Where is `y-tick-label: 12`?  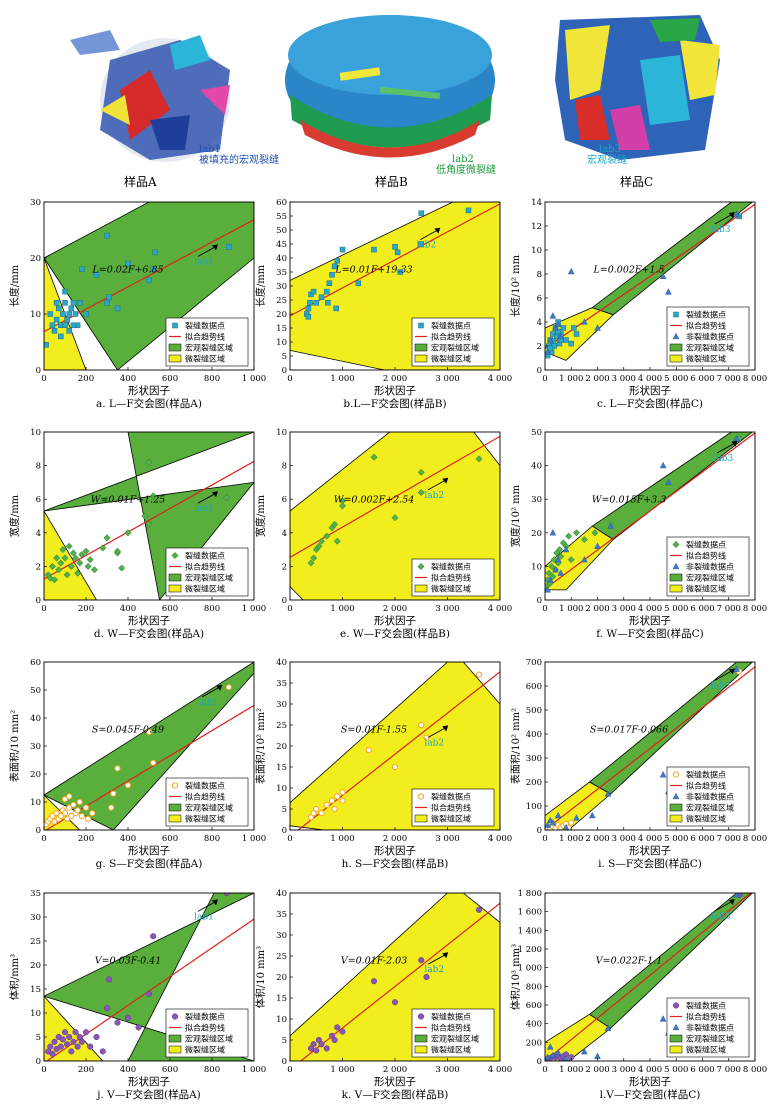
y-tick-label: 12 is located at coordinates (536, 227).